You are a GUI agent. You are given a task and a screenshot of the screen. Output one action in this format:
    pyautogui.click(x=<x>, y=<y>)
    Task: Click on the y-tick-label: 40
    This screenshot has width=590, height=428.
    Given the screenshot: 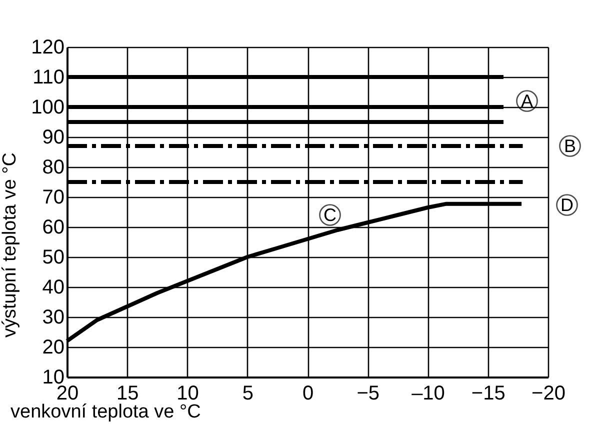 What is the action you would take?
    pyautogui.click(x=53, y=287)
    